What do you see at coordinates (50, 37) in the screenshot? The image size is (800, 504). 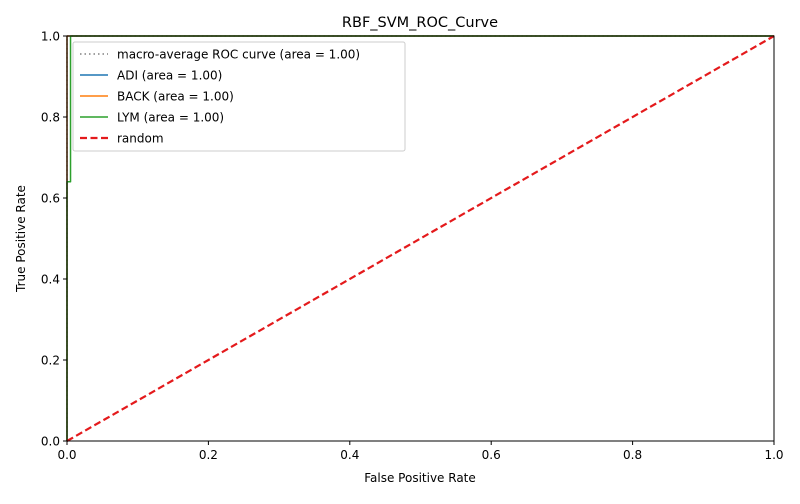 I see `y-tick-label: 1.0` at bounding box center [50, 37].